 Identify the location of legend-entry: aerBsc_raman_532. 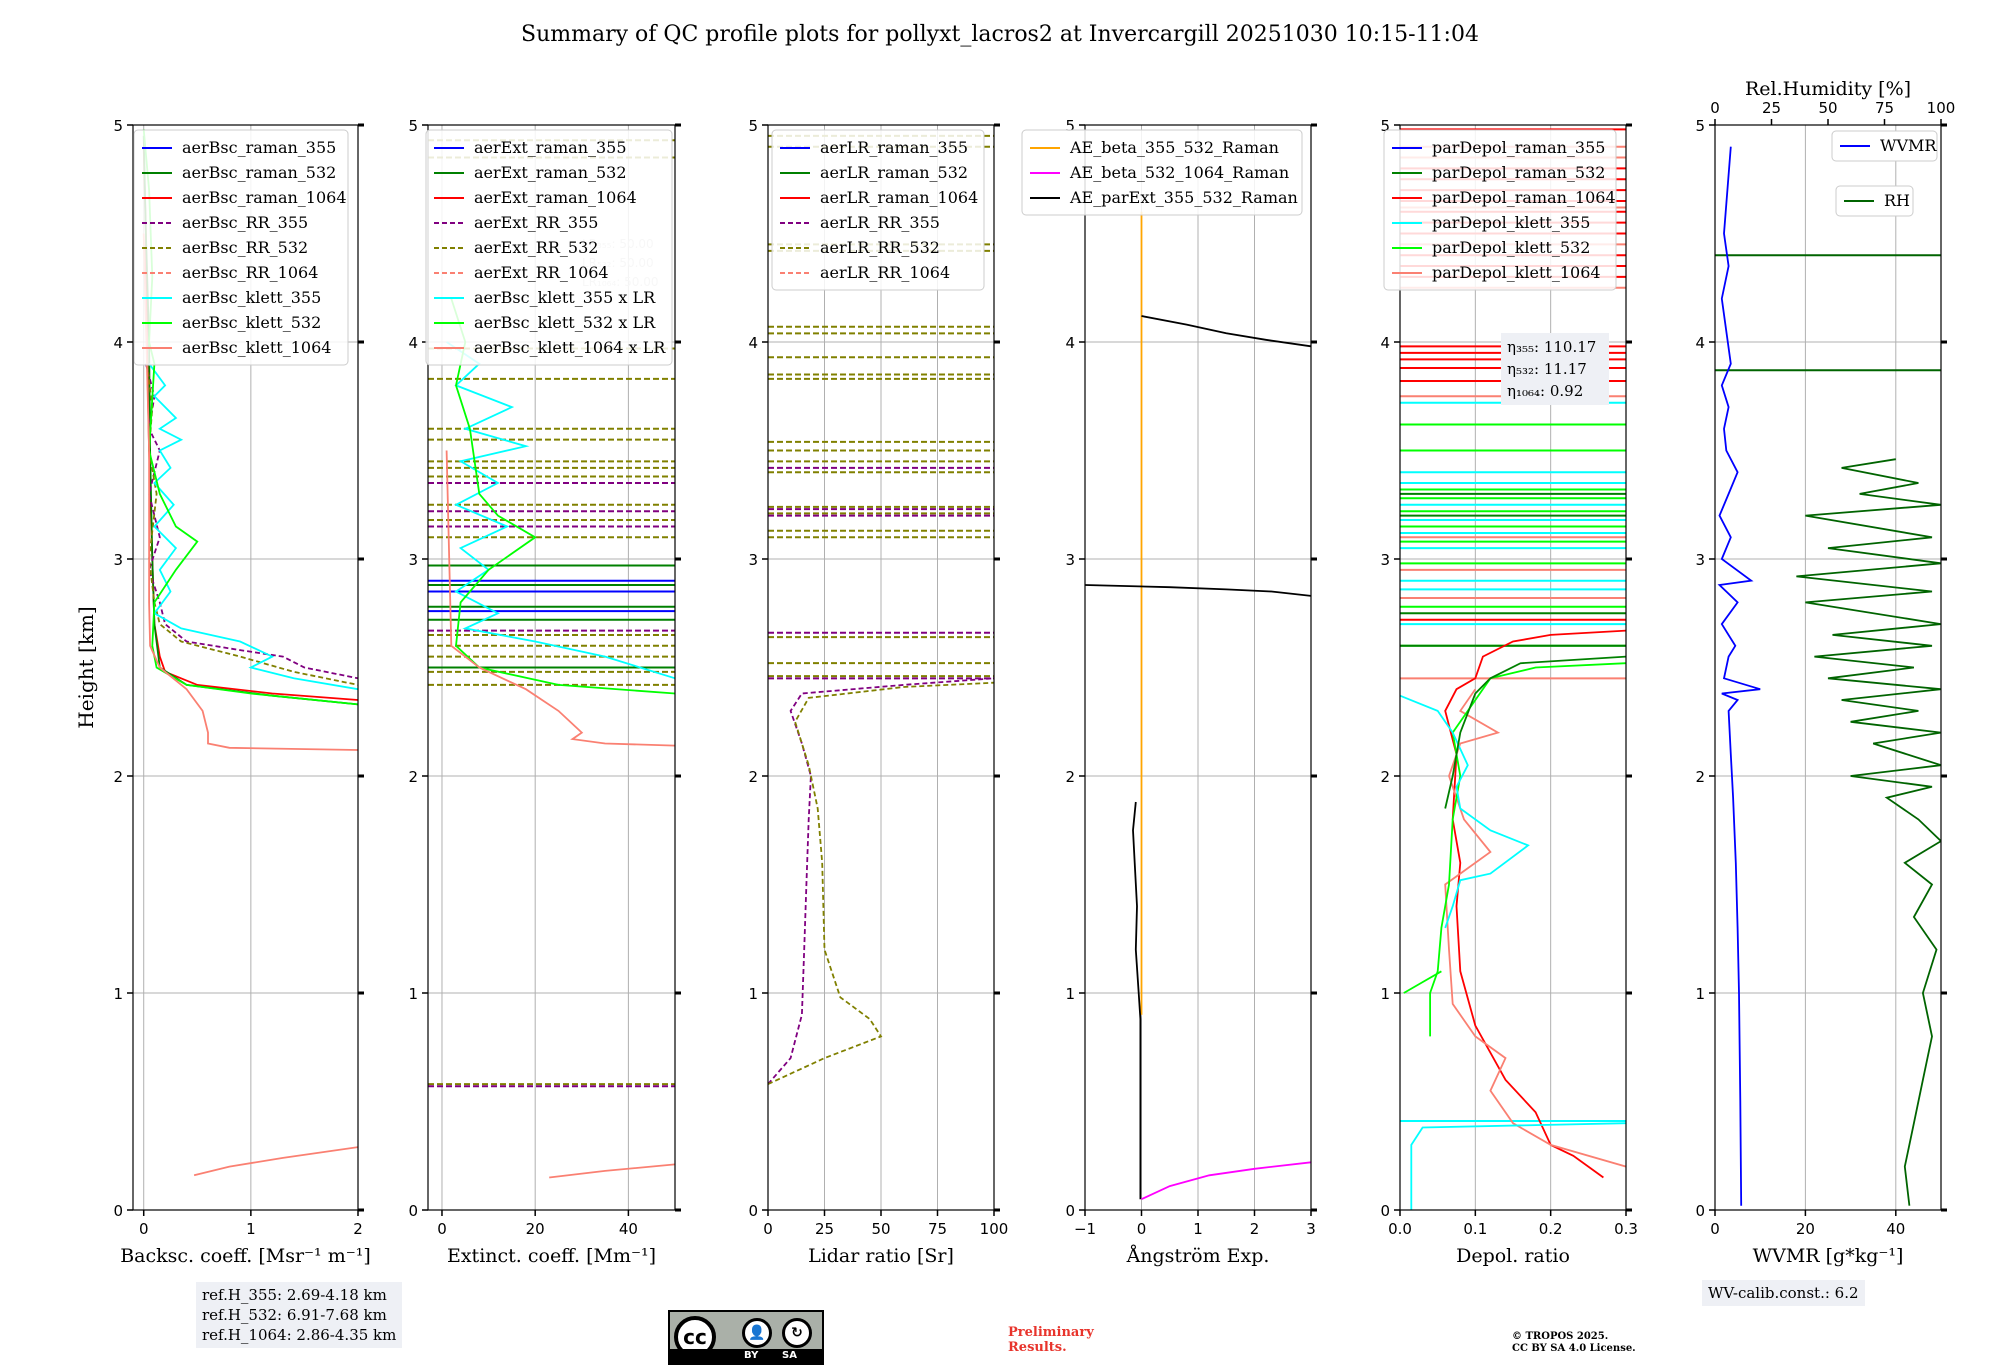
(259, 172).